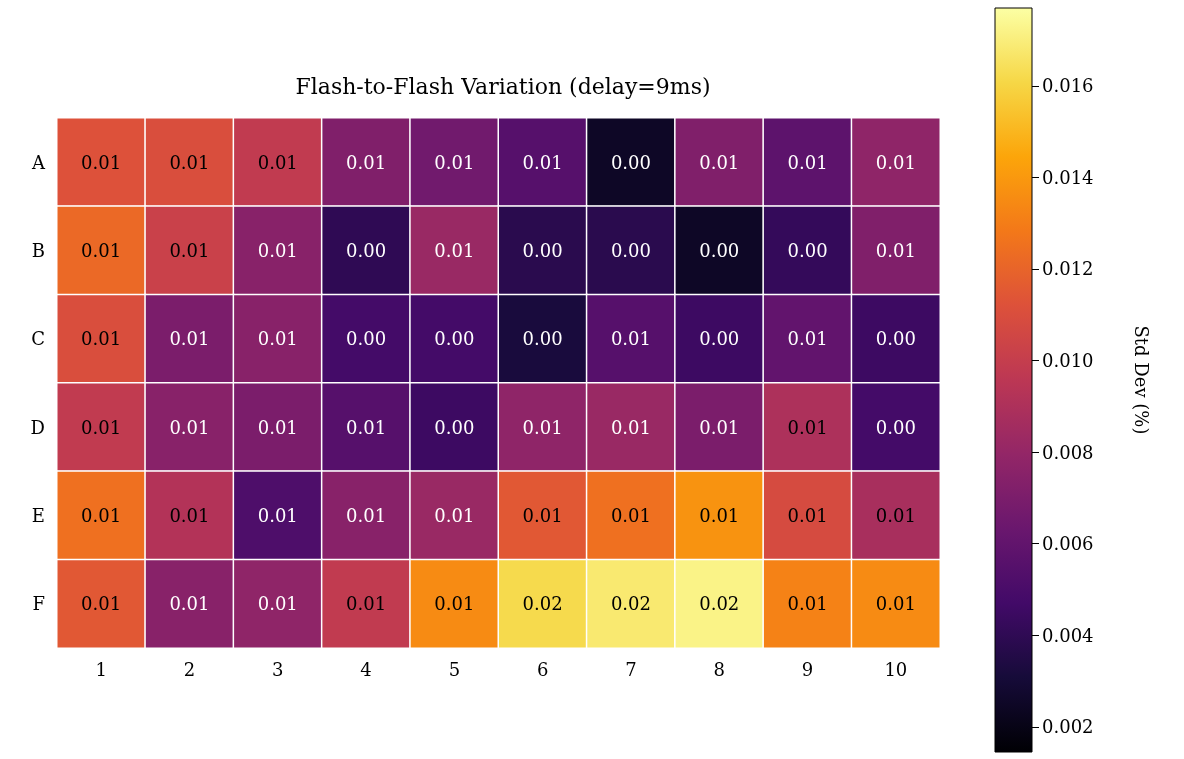  I want to click on y-tick-label: F, so click(38, 604).